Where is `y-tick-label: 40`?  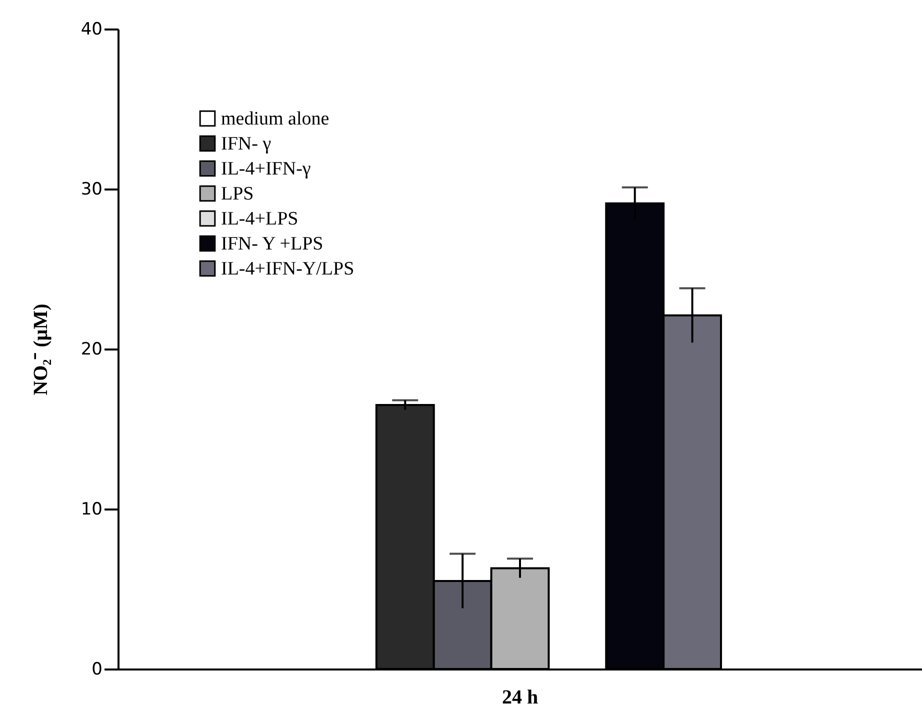 y-tick-label: 40 is located at coordinates (91, 30).